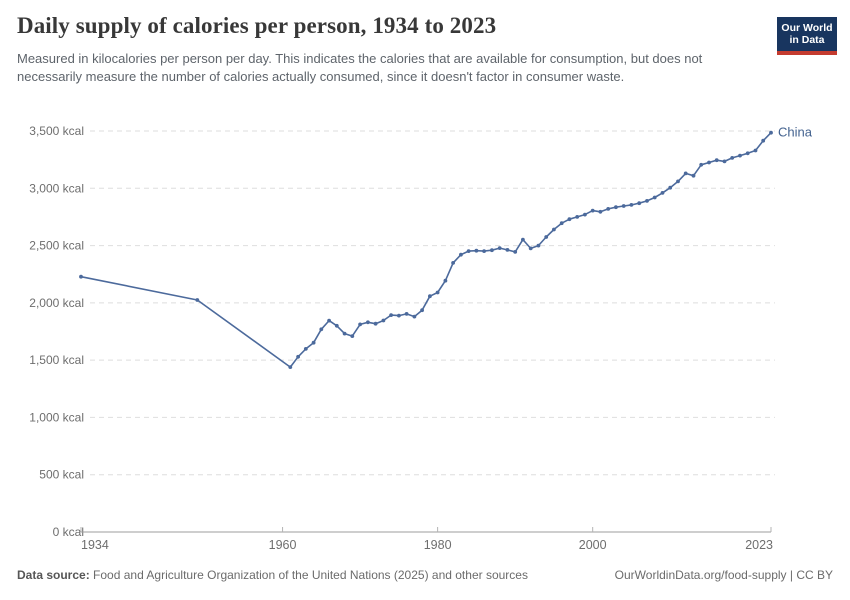 The height and width of the screenshot is (600, 850). I want to click on data-point-china-2023, so click(771, 132).